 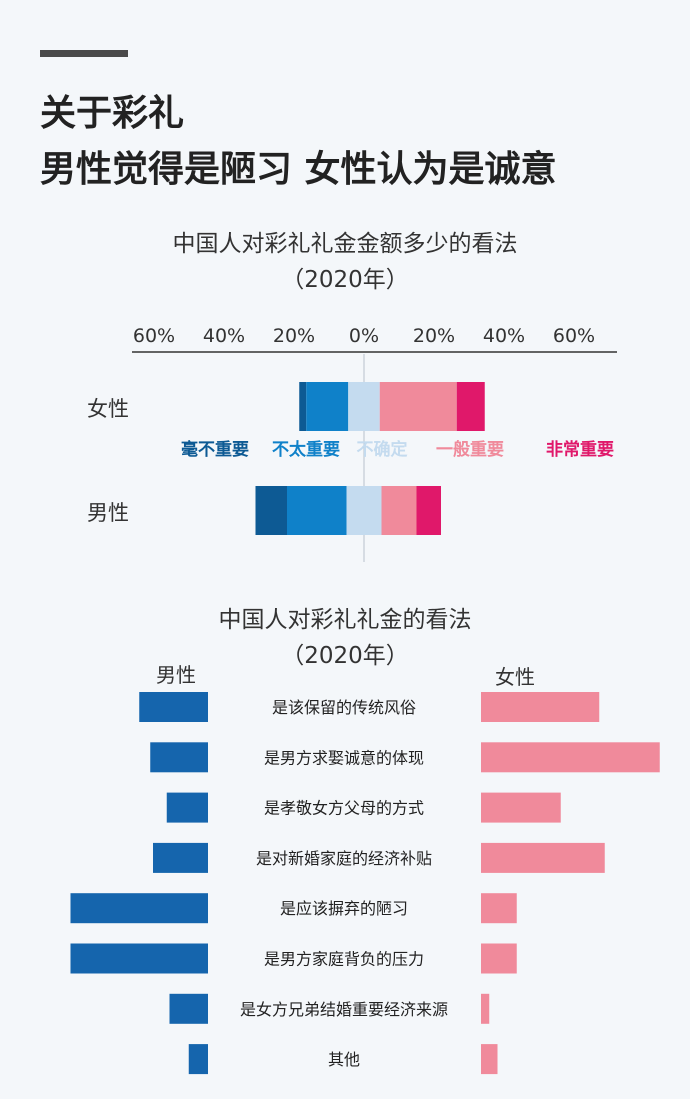 What do you see at coordinates (306, 449) in the screenshot?
I see `legend-item: 不太重要` at bounding box center [306, 449].